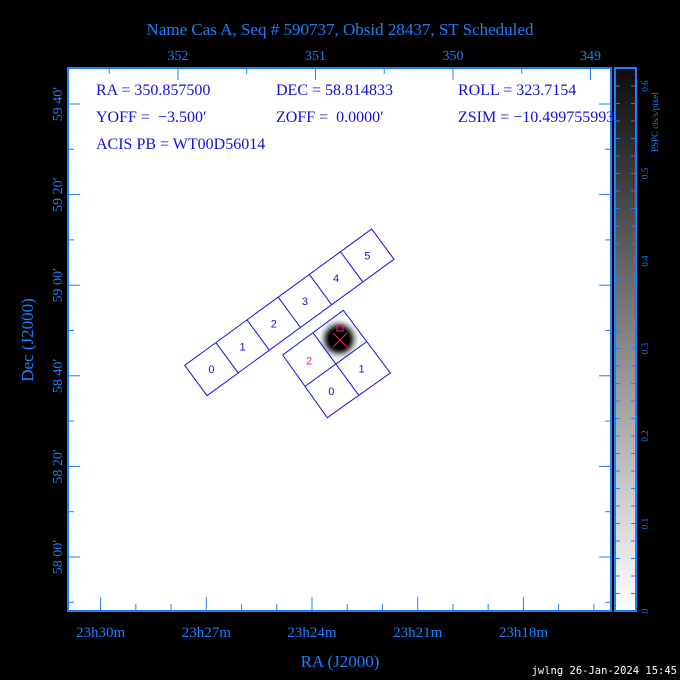  What do you see at coordinates (336, 279) in the screenshot?
I see `acis-s-chip-label: 4` at bounding box center [336, 279].